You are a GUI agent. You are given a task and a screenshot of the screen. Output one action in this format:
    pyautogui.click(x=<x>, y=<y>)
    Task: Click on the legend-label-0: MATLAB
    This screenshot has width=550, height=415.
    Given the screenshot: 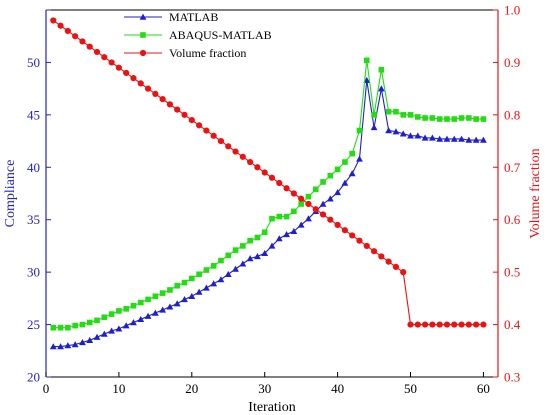 What is the action you would take?
    pyautogui.click(x=193, y=17)
    